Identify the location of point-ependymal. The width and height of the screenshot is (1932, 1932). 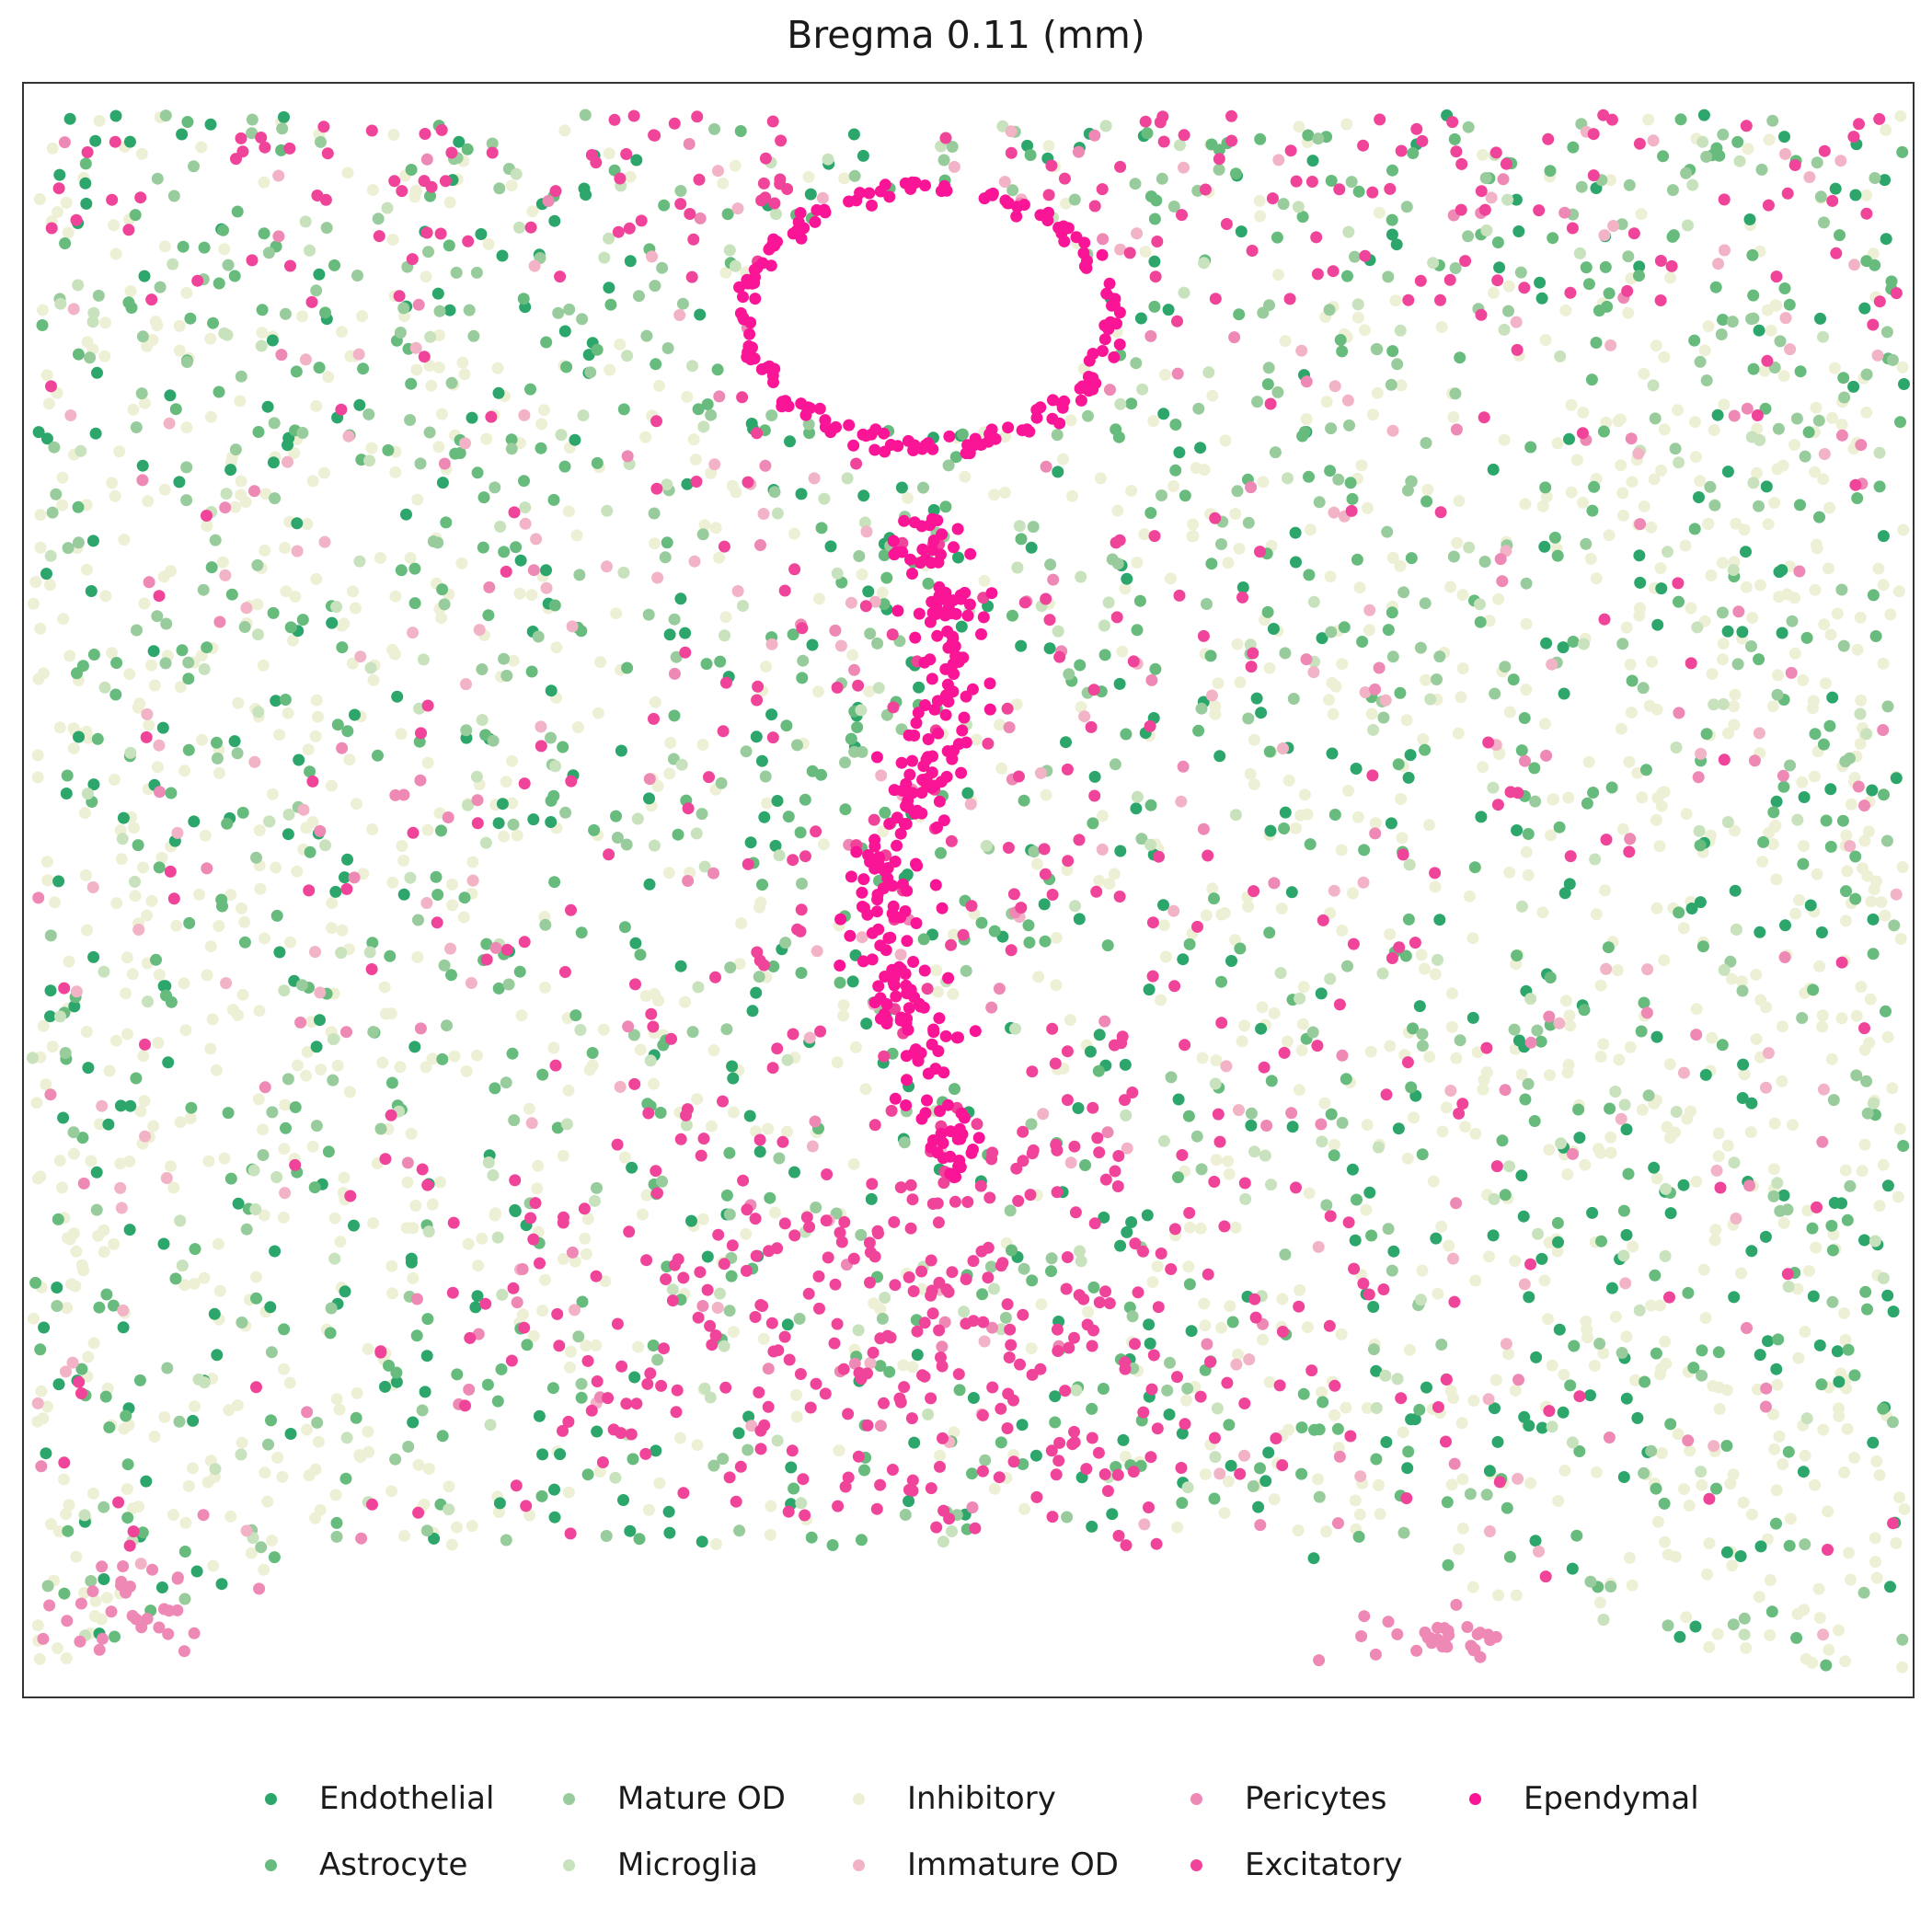
(762, 263).